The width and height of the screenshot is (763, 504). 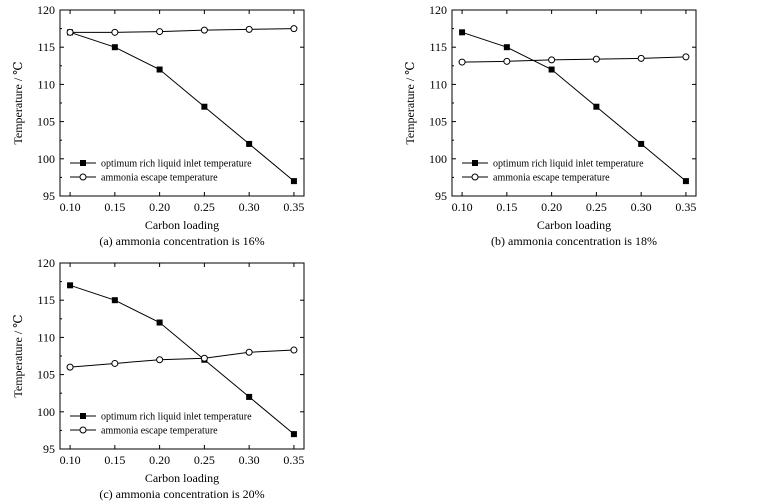 What do you see at coordinates (181, 241) in the screenshot?
I see `panel-caption: (a) ammonia concentration is 16%` at bounding box center [181, 241].